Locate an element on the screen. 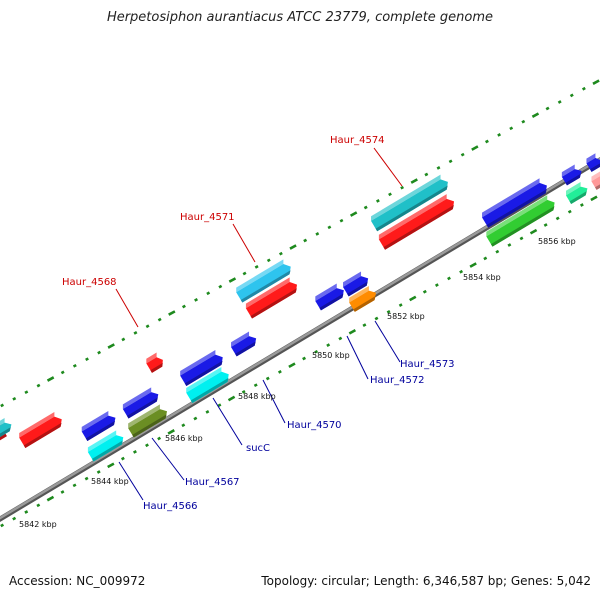 The width and height of the screenshot is (600, 600). gene-blue-f is located at coordinates (514, 203).